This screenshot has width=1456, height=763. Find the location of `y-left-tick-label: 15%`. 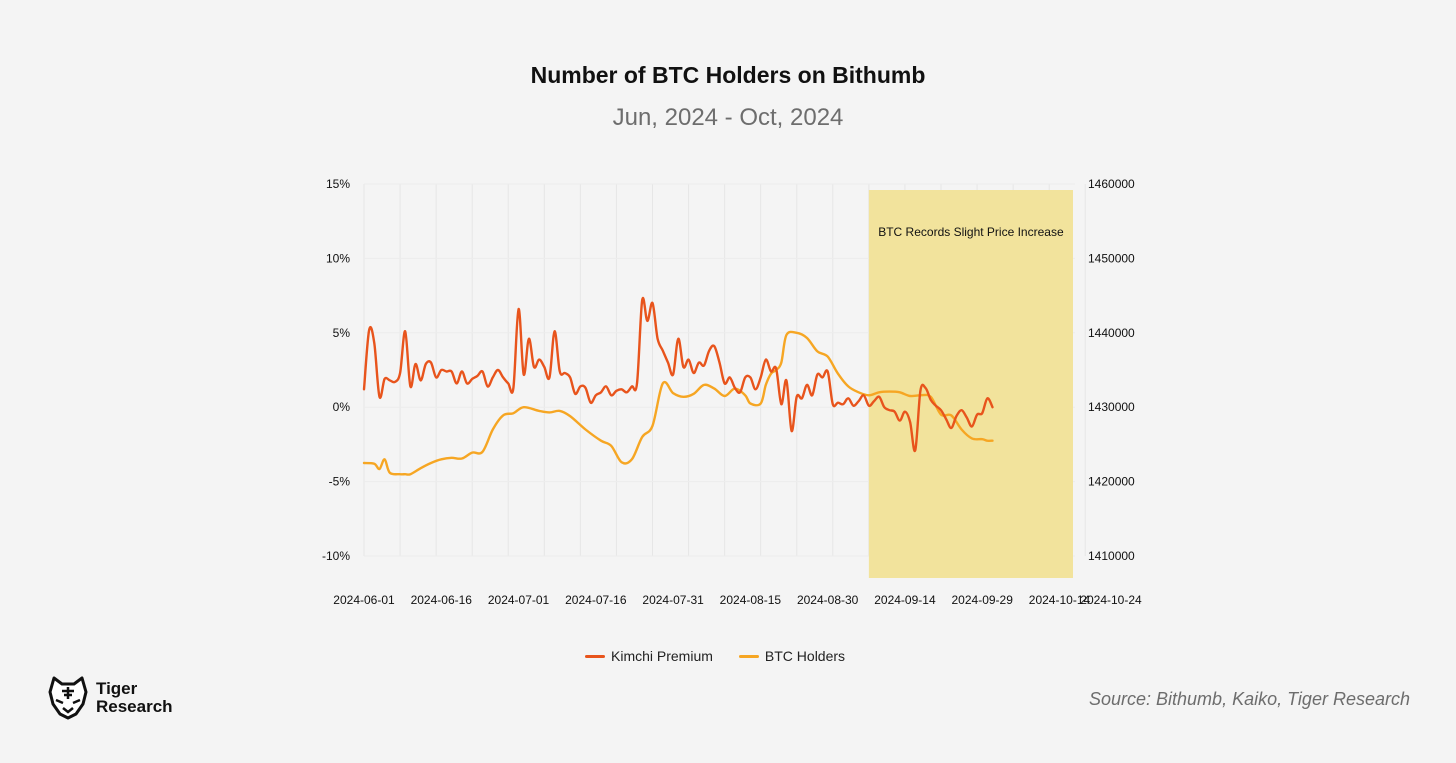

y-left-tick-label: 15% is located at coordinates (338, 184).